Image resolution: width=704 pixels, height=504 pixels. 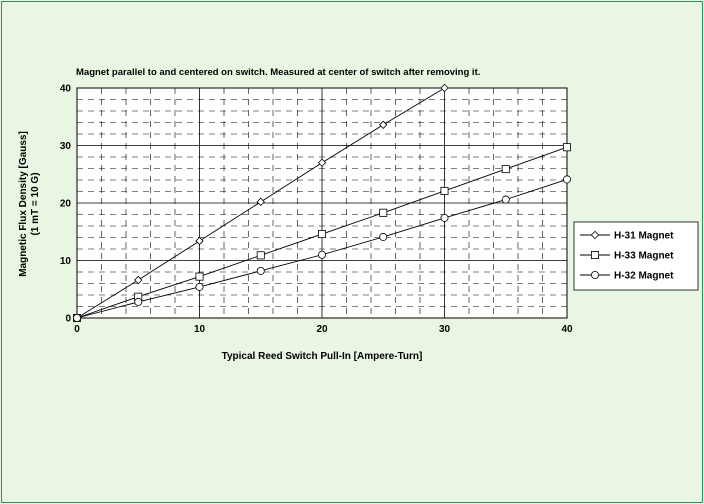 What do you see at coordinates (66, 89) in the screenshot?
I see `y-tick-label: 40` at bounding box center [66, 89].